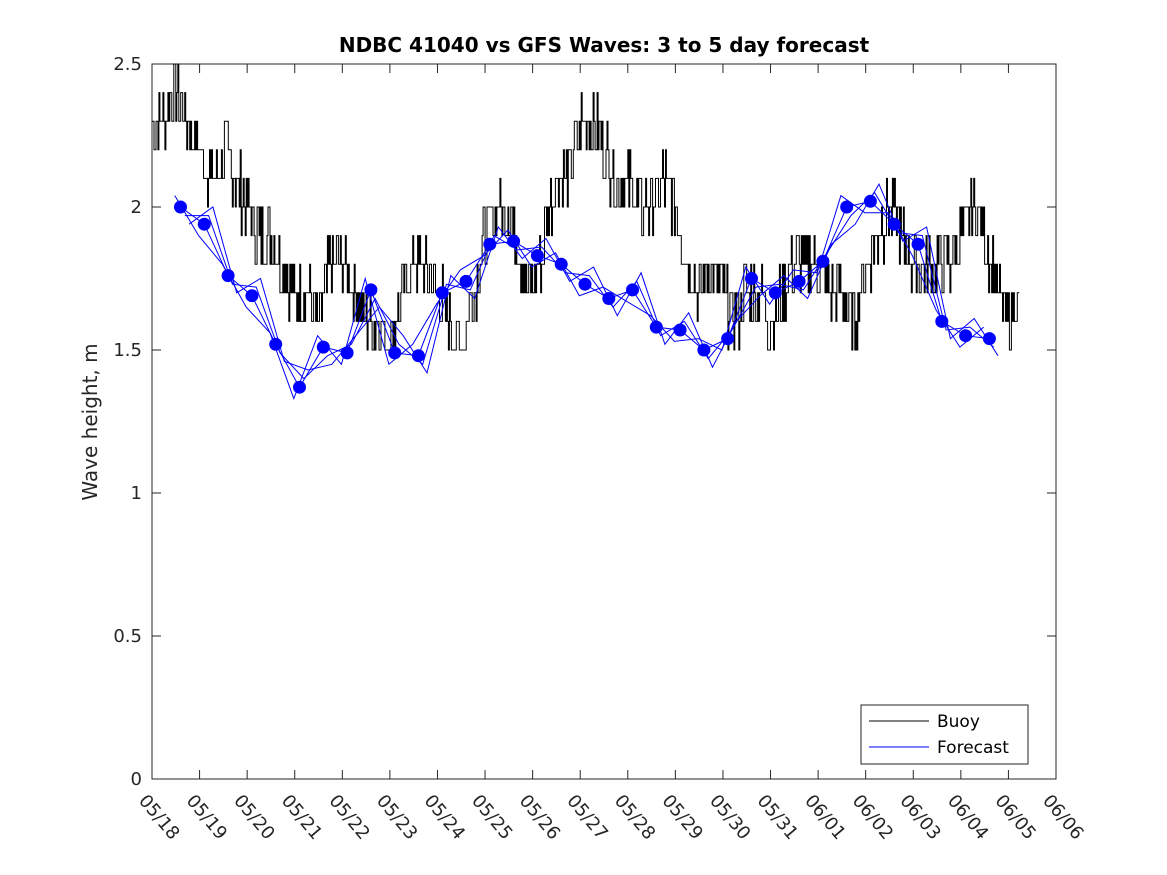  What do you see at coordinates (967, 817) in the screenshot?
I see `x-tick-label: 06/04` at bounding box center [967, 817].